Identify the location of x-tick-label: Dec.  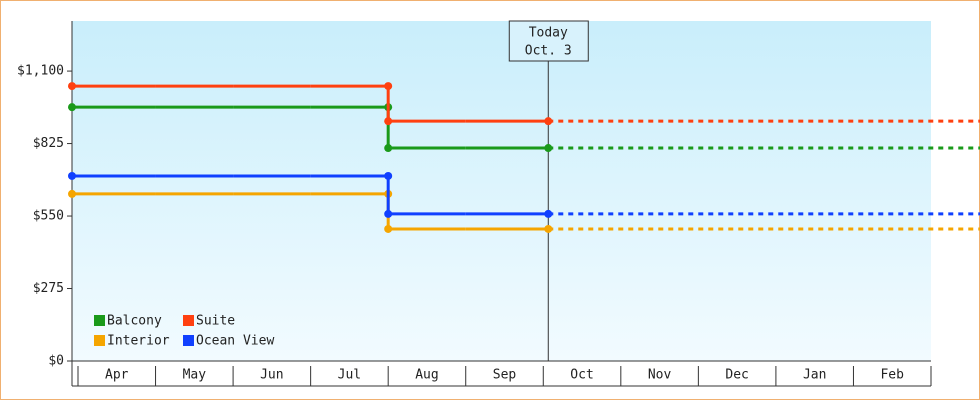
(736, 375).